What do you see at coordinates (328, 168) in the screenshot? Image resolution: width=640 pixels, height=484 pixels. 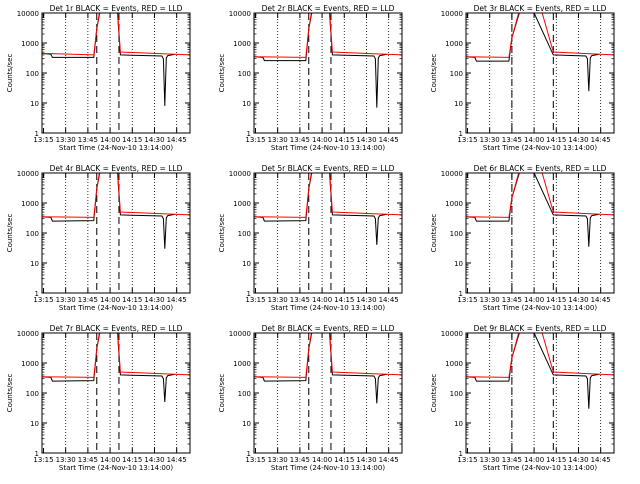 I see `chart-title: Det 5r BLACK = Events, RED = LLD` at bounding box center [328, 168].